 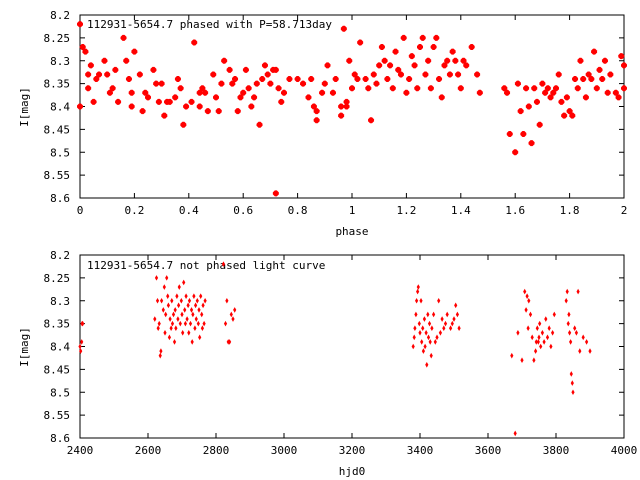 I want to click on x-tick-label: 2400, so click(x=80, y=450).